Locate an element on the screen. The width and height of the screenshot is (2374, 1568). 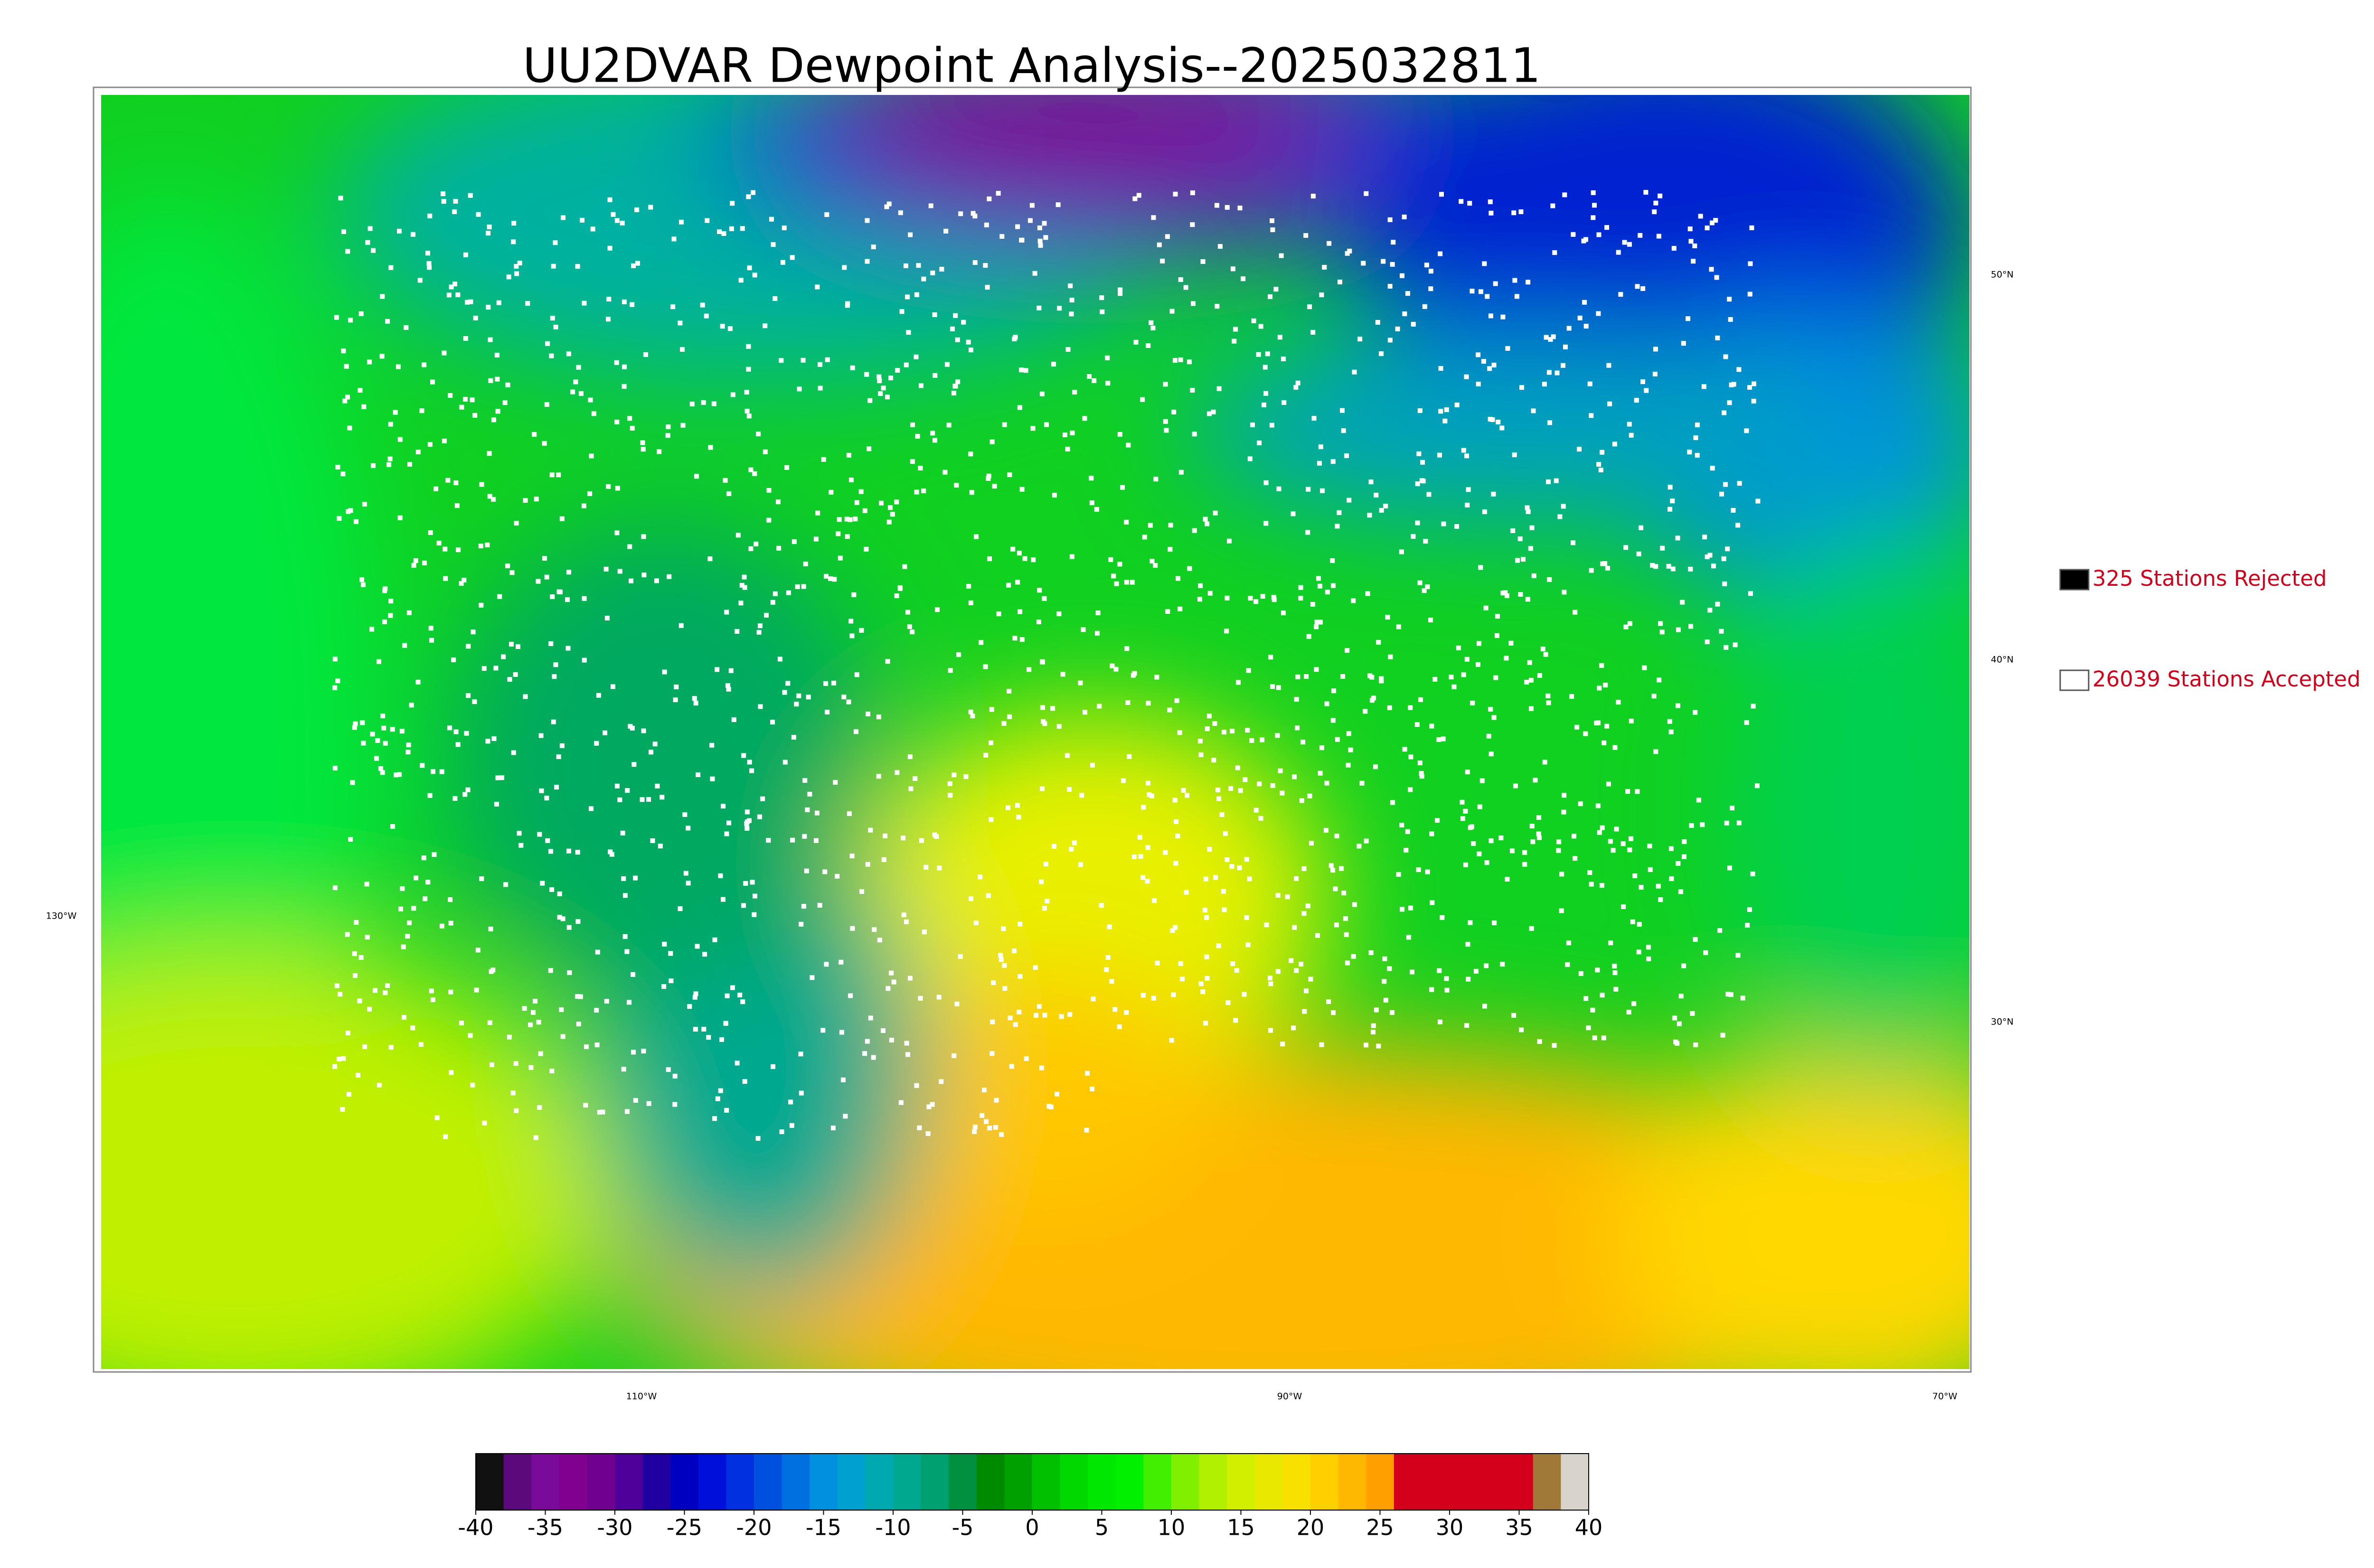
longitude-label: 130°W is located at coordinates (61, 916).